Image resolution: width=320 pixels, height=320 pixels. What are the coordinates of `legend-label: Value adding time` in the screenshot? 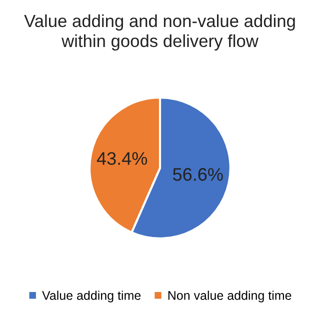 It's located at (91, 296).